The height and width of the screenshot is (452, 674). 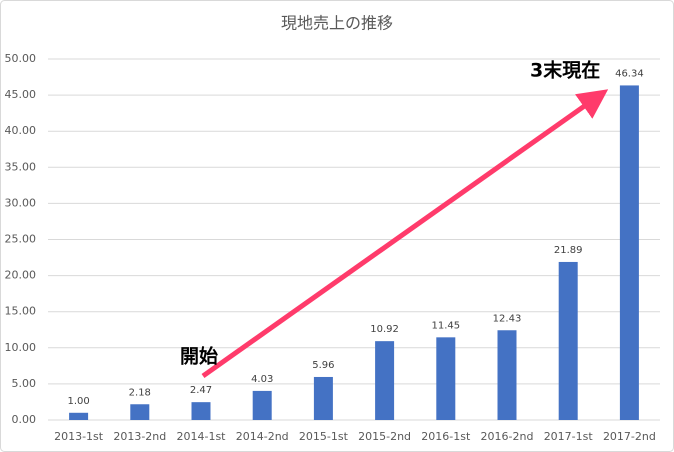 I want to click on x-tick-label: 2017-2nd, so click(x=629, y=436).